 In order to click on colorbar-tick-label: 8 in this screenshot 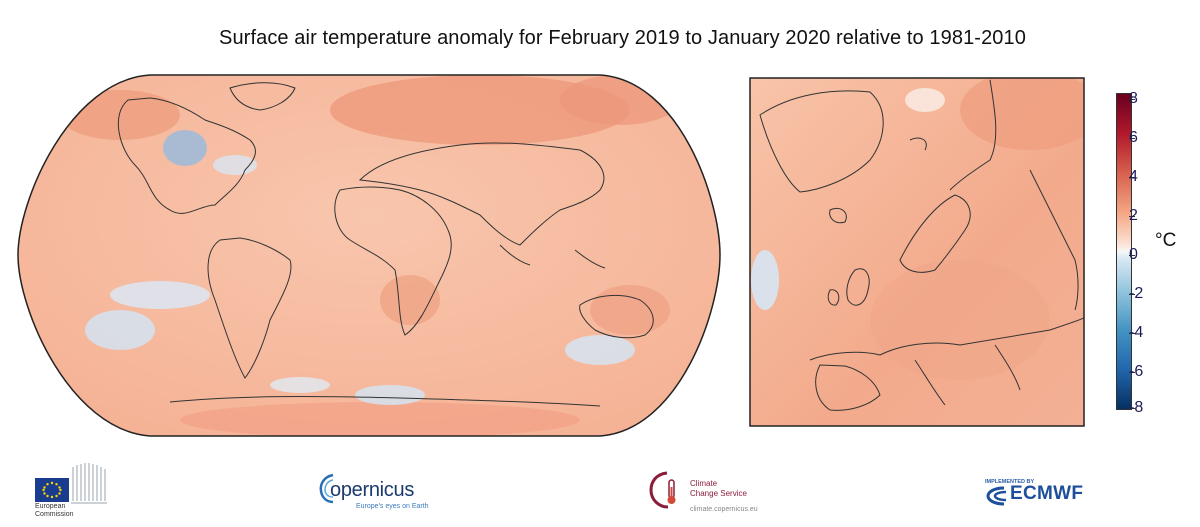, I will do `click(1133, 98)`.